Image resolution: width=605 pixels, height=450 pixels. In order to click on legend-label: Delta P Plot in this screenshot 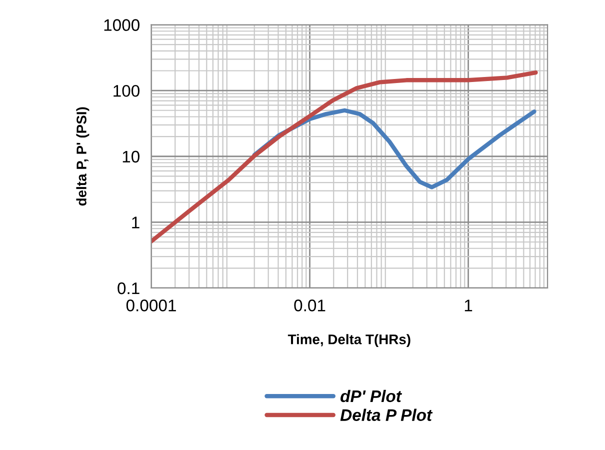, I will do `click(386, 414)`.